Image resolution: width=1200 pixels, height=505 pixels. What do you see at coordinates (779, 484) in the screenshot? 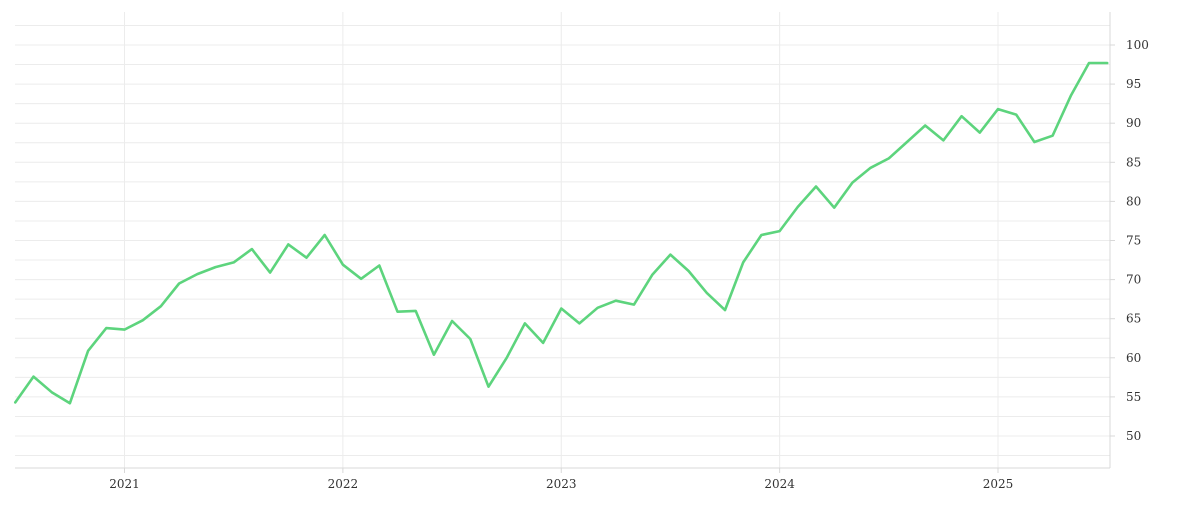
I see `x-tick-label: 2024` at bounding box center [779, 484].